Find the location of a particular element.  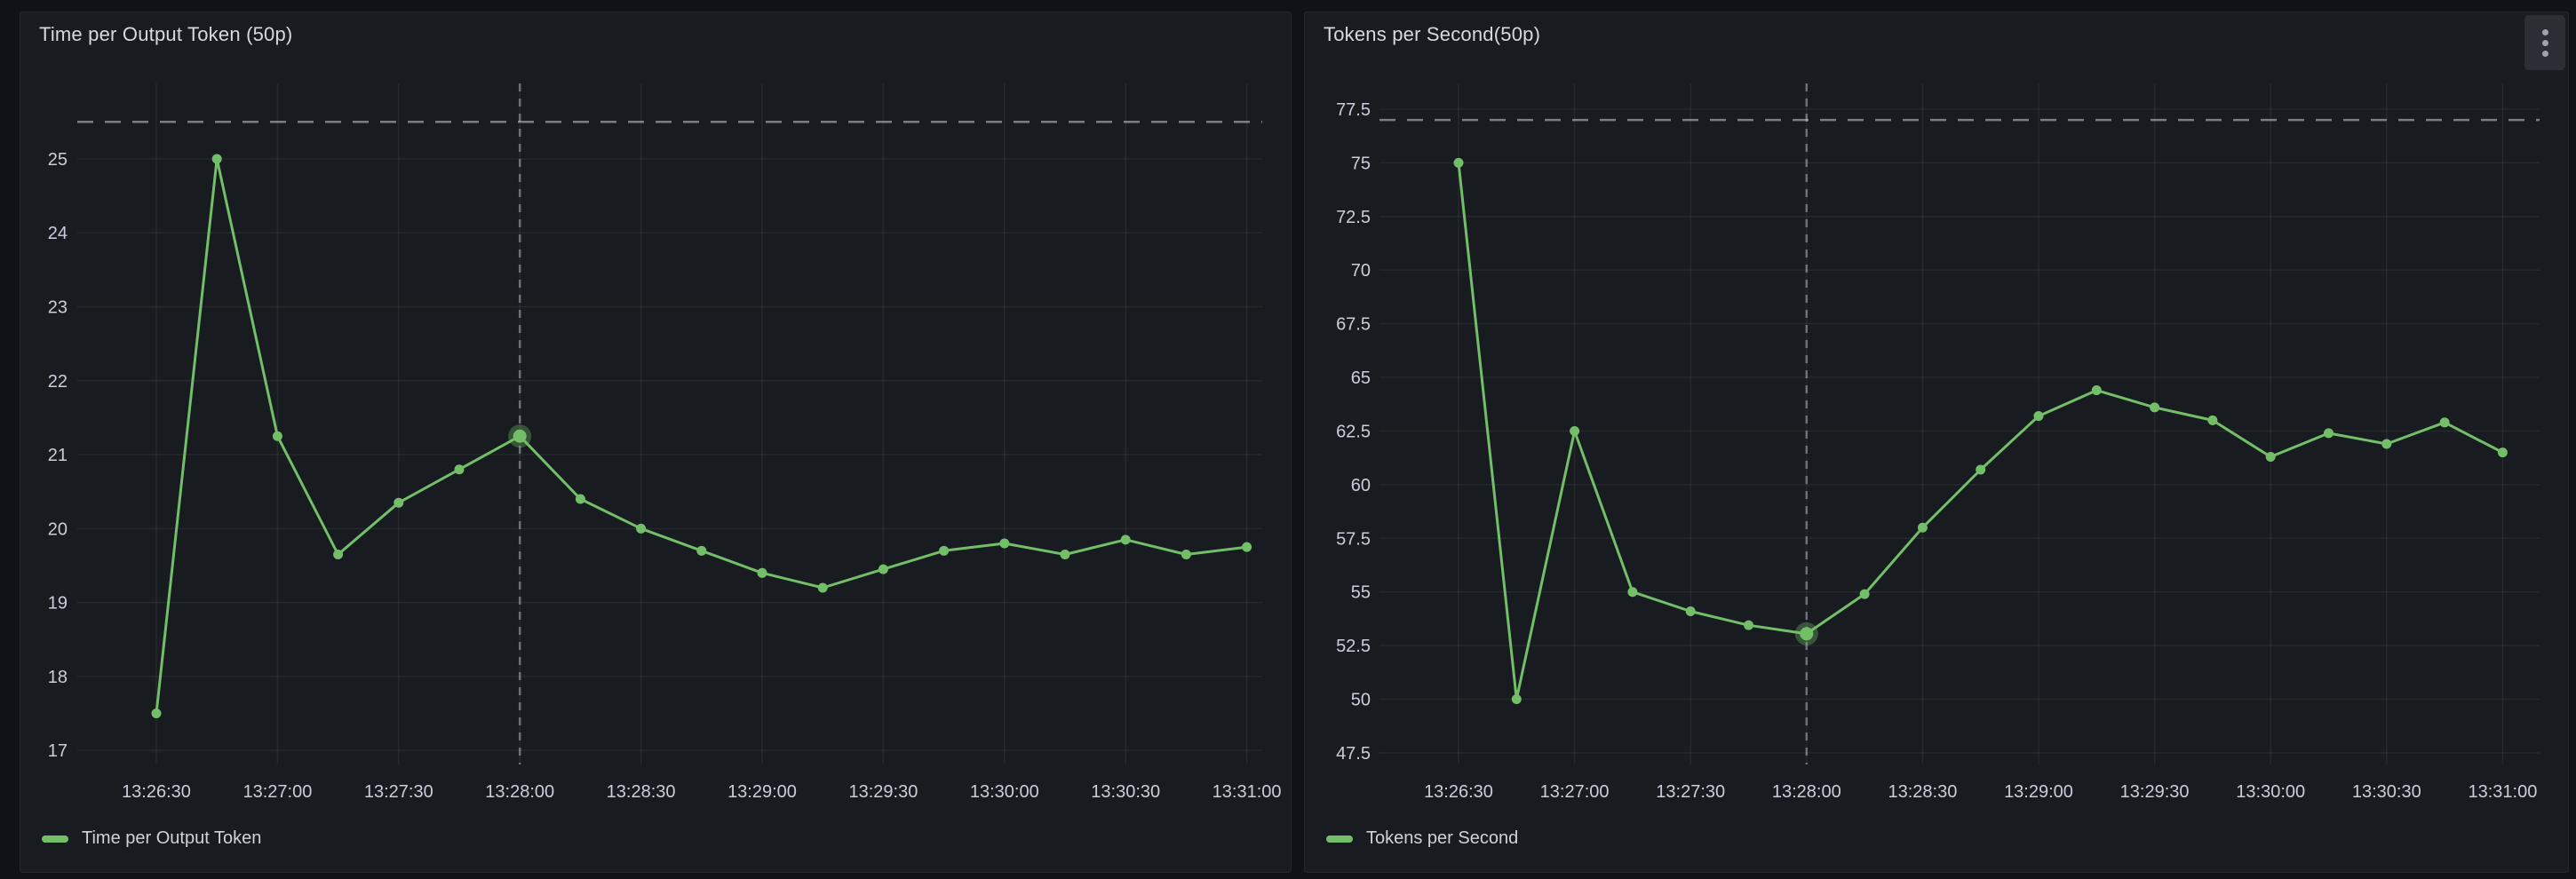

y-axis-tick-label: 21 is located at coordinates (58, 456).